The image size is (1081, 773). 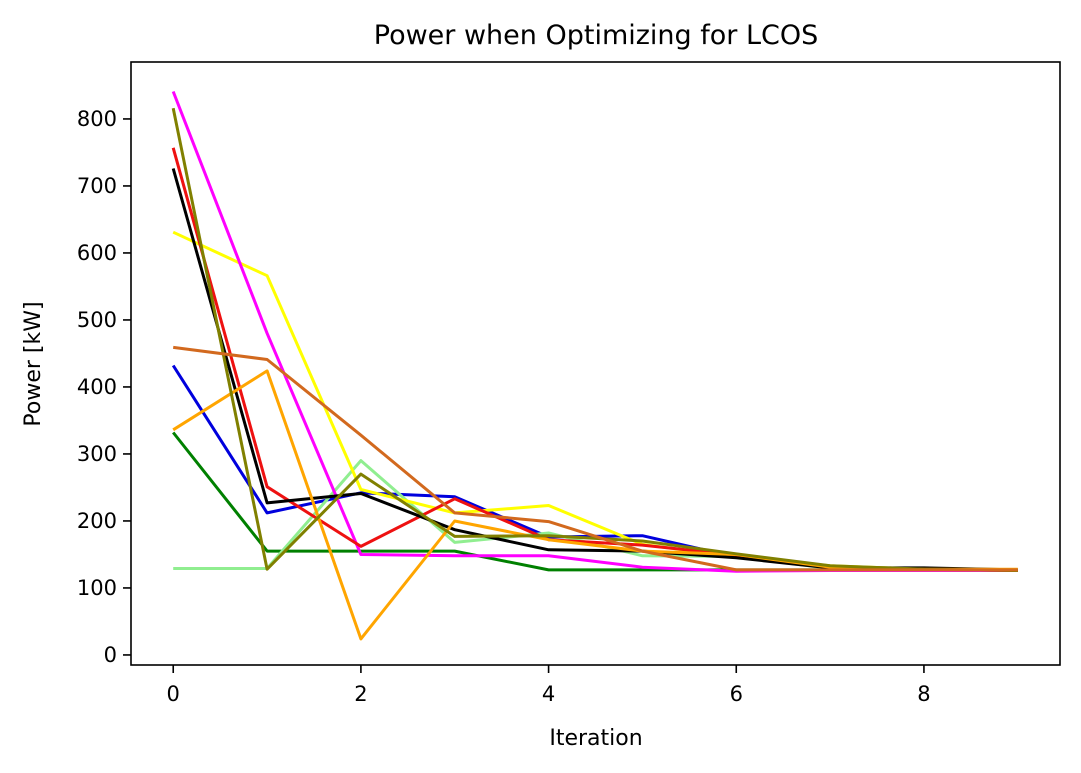 What do you see at coordinates (548, 694) in the screenshot?
I see `x-tick-label: 4` at bounding box center [548, 694].